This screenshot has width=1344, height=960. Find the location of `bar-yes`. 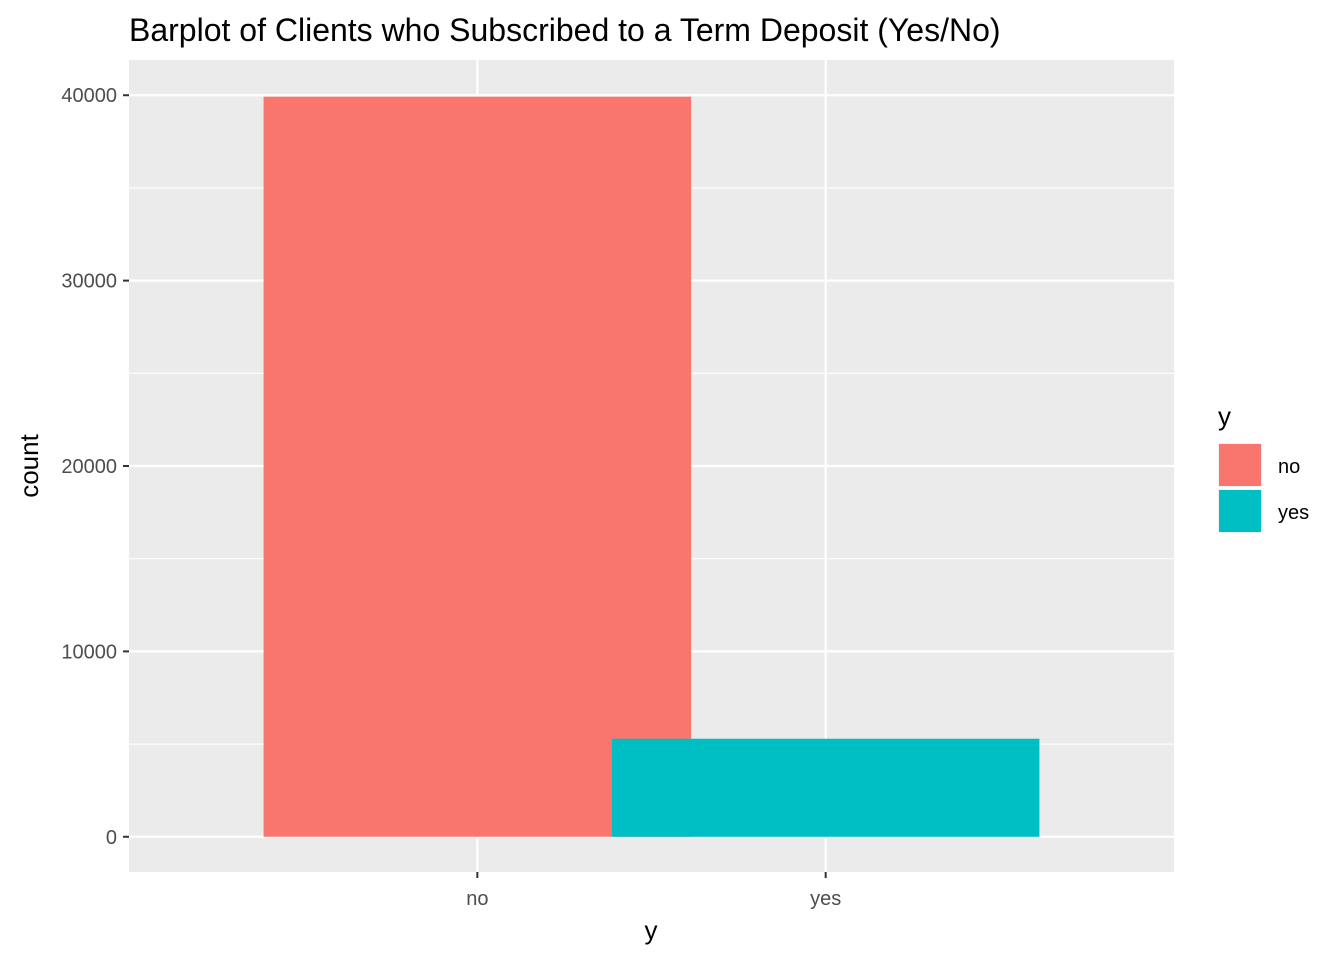

bar-yes is located at coordinates (825, 787).